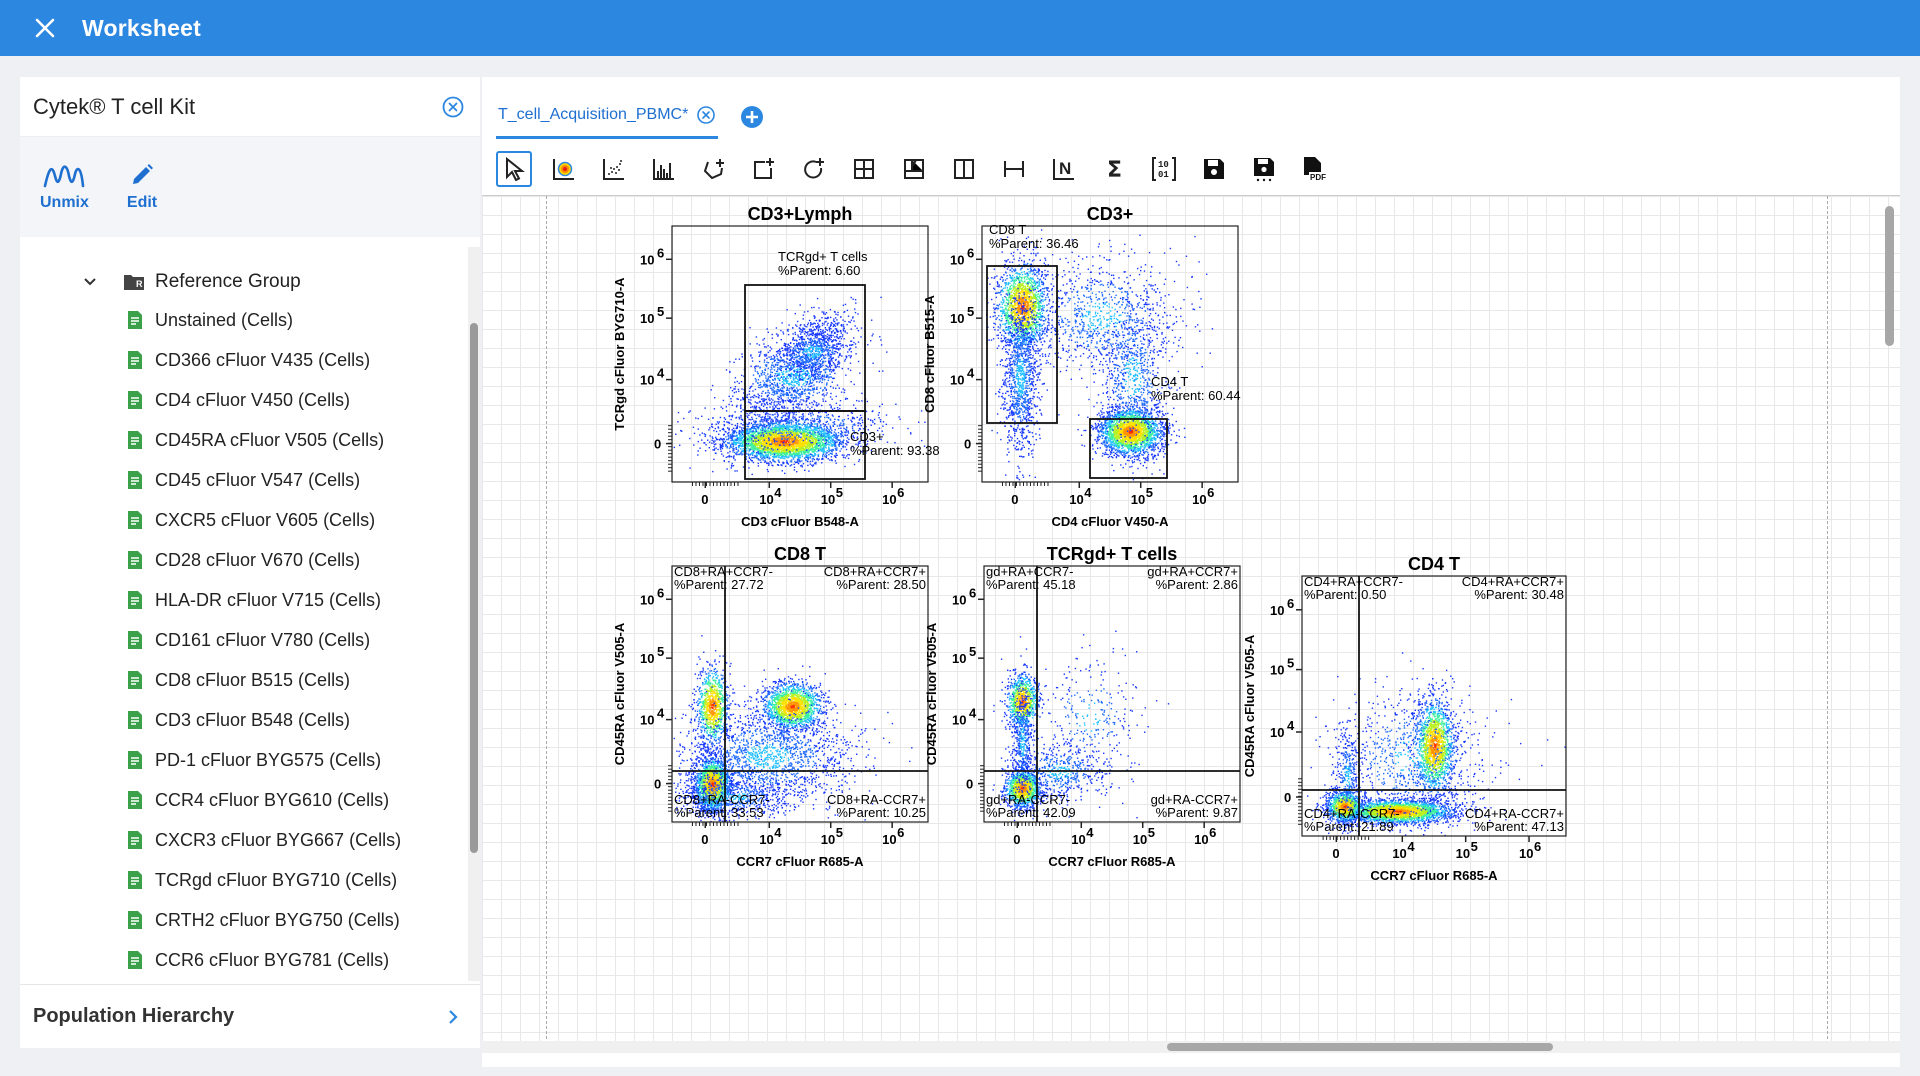 This screenshot has height=1076, width=1920. Describe the element at coordinates (244, 520) in the screenshot. I see `tree-item: CXCR5 cFluor V605 (Cells)` at that location.